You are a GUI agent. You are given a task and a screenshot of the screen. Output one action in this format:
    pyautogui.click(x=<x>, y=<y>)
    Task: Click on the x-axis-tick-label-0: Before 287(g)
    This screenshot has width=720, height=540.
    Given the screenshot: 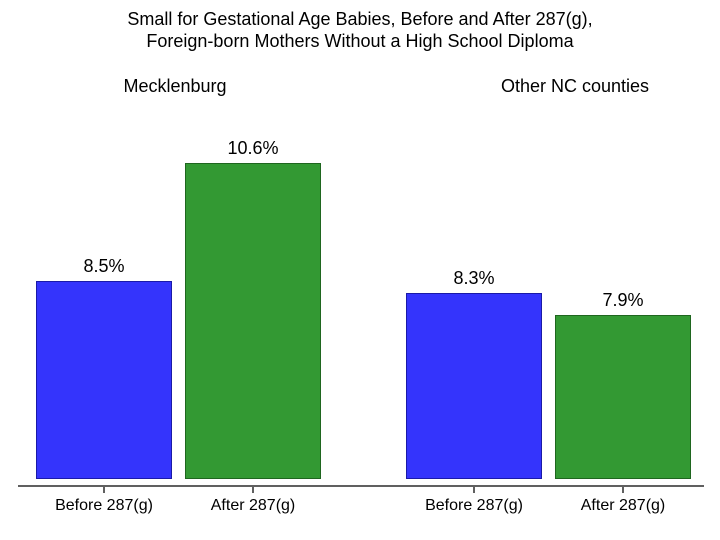 What is the action you would take?
    pyautogui.click(x=104, y=505)
    